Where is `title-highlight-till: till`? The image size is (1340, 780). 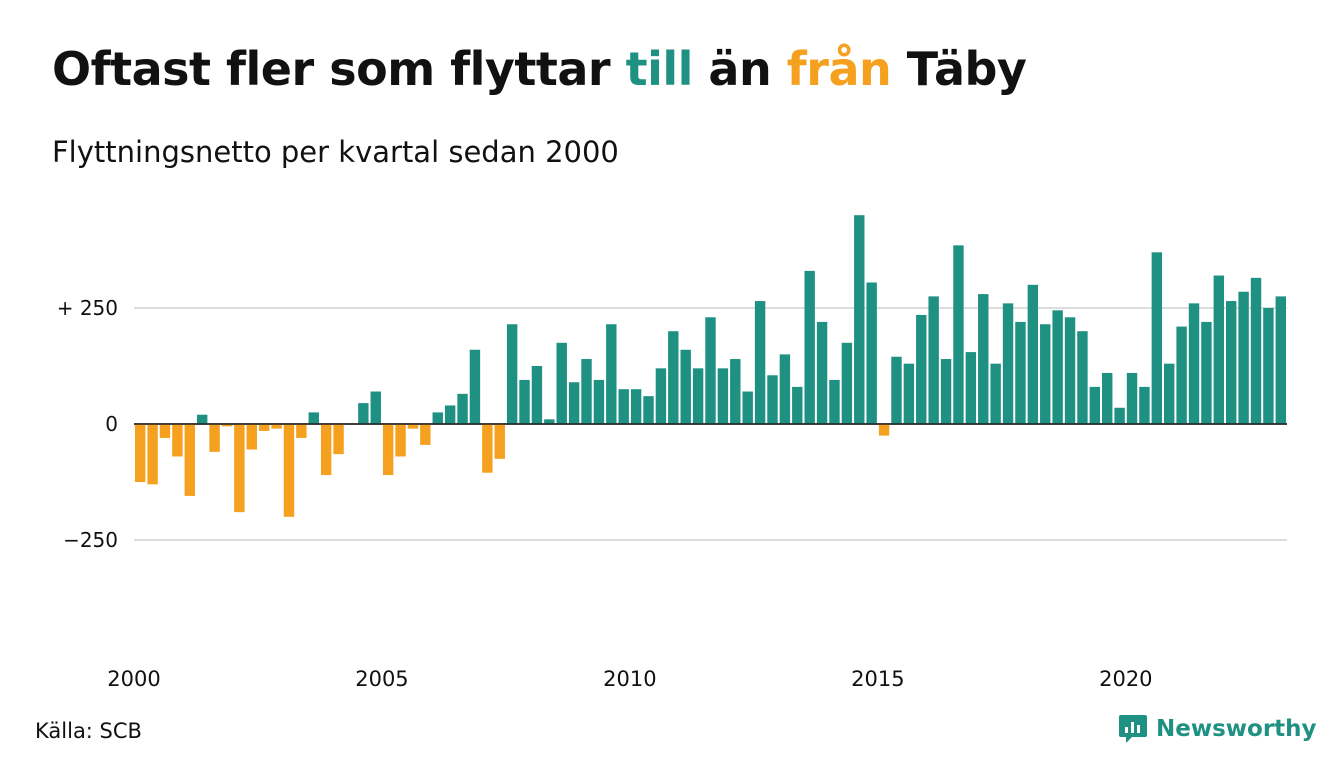
title-highlight-till: till is located at coordinates (659, 69).